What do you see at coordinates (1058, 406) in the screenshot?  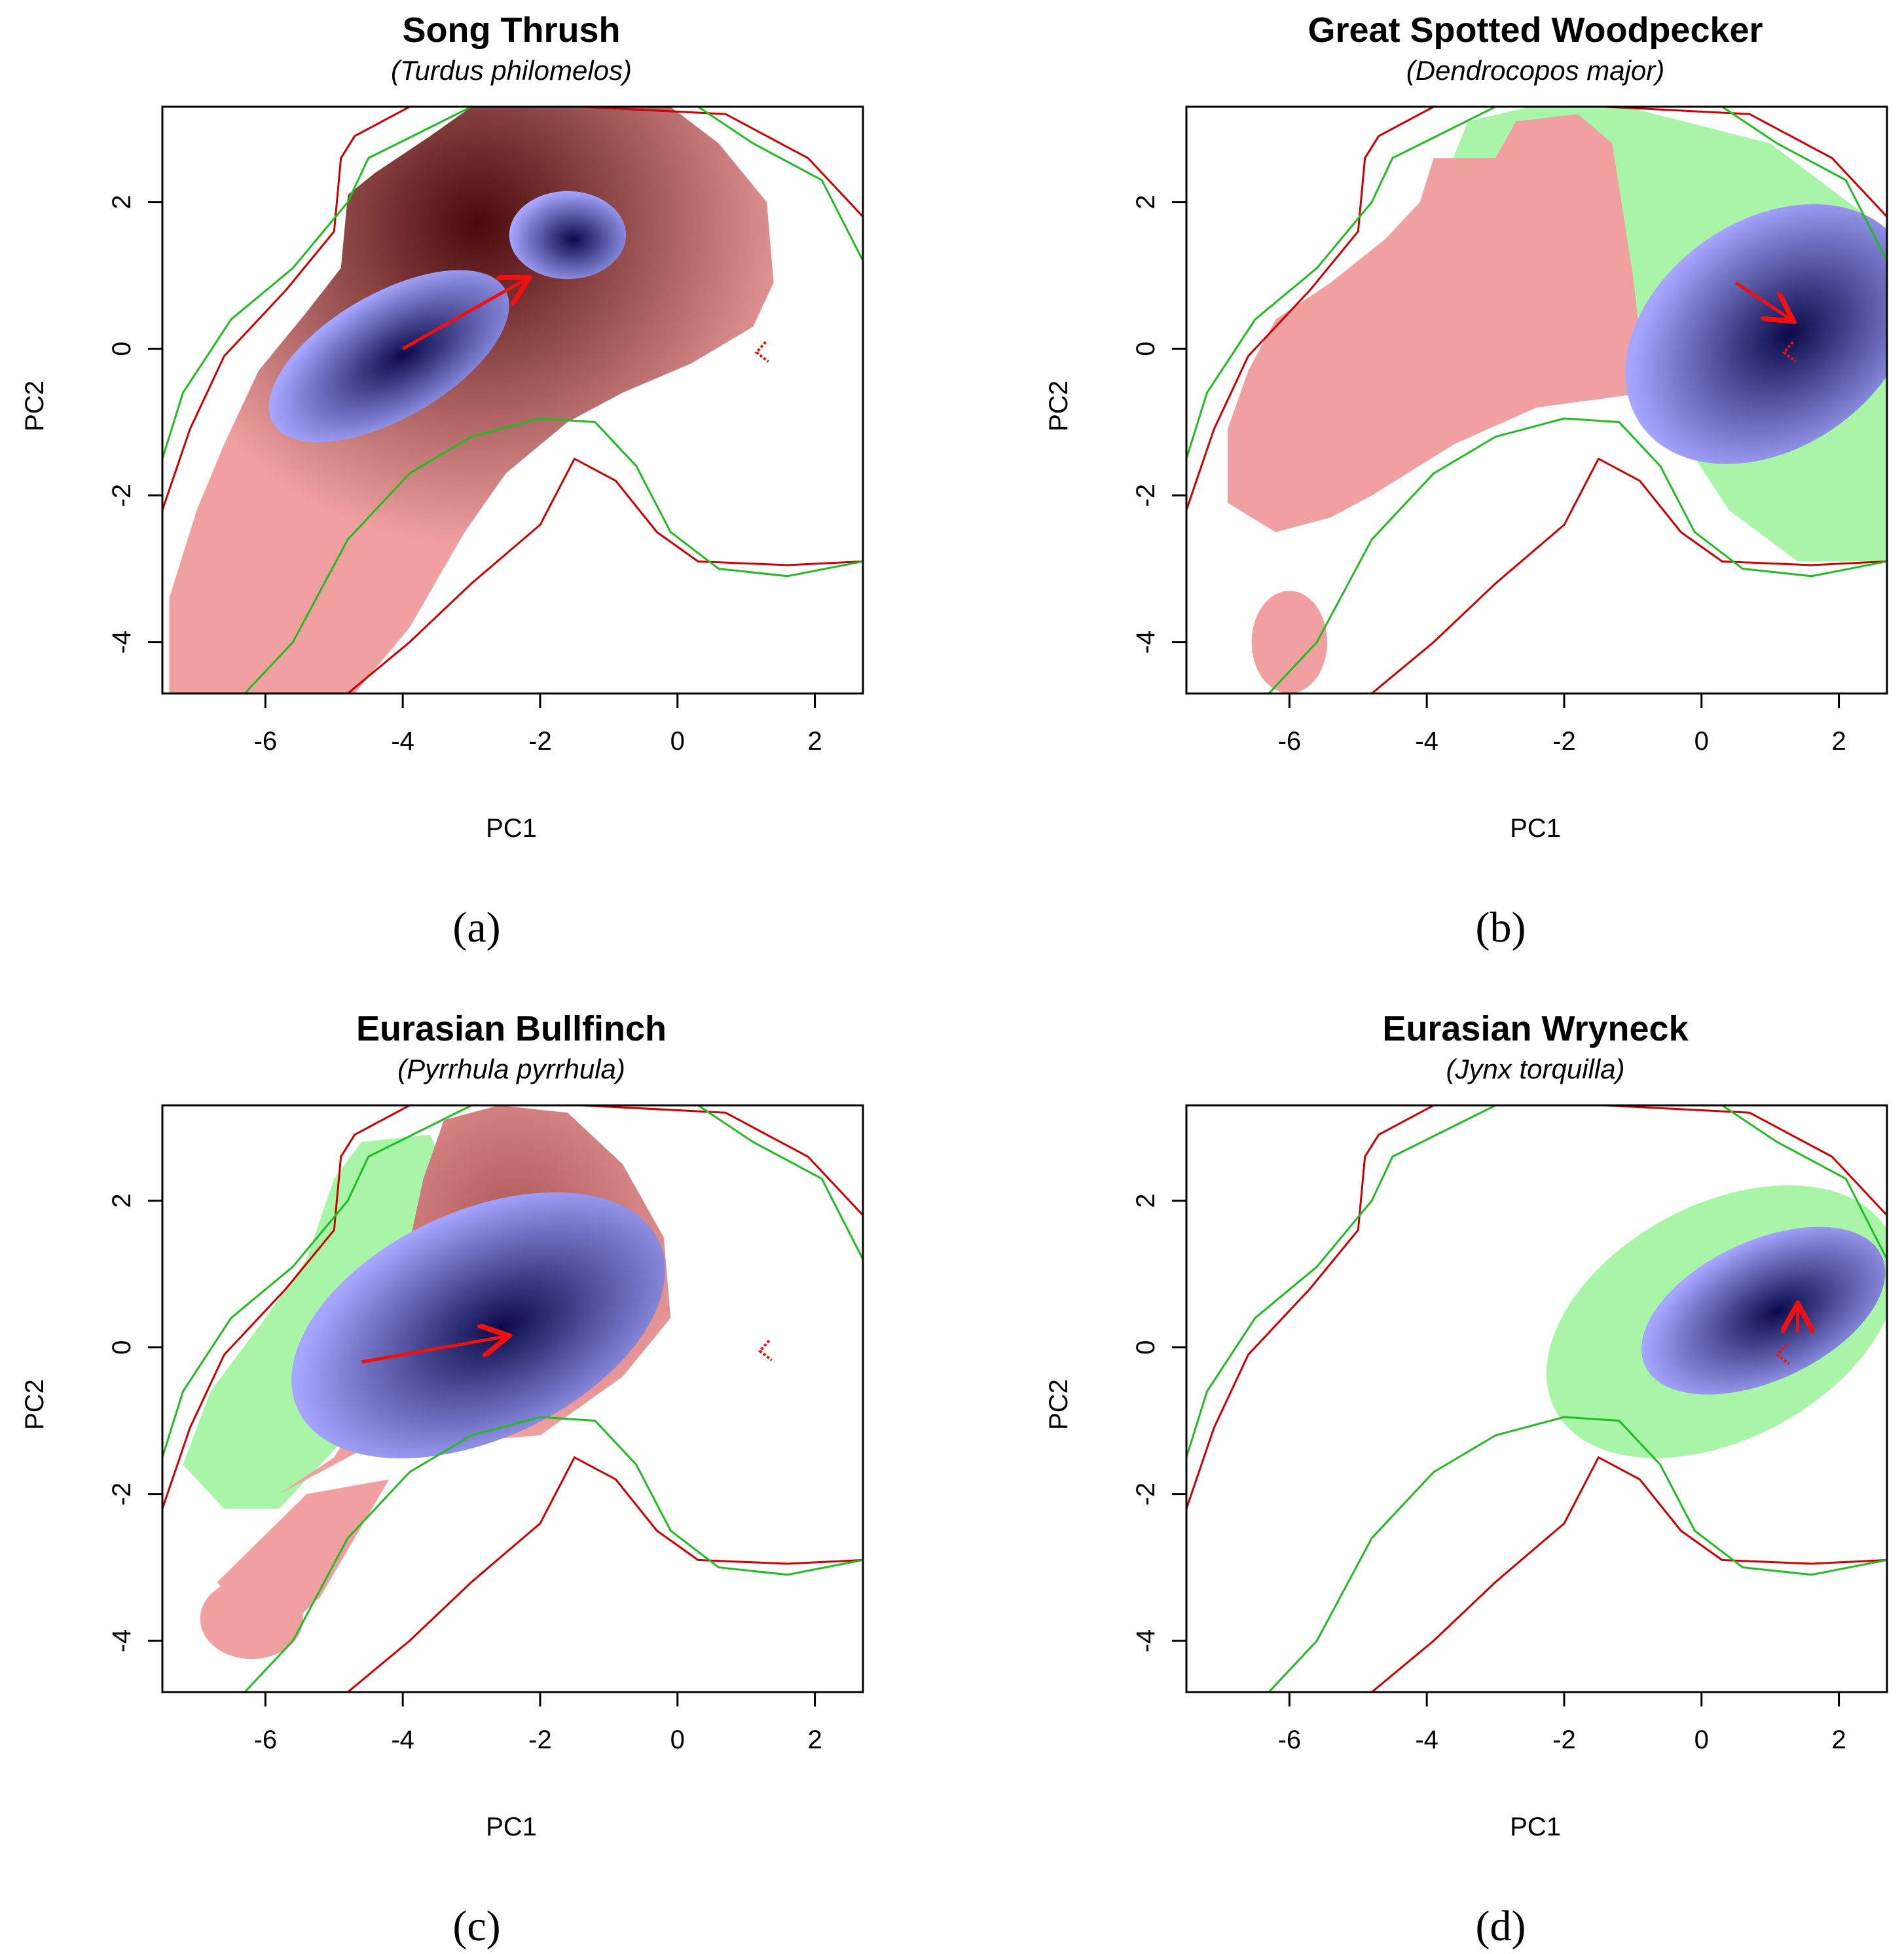 I see `panel-b-y-axis-label: PC2` at bounding box center [1058, 406].